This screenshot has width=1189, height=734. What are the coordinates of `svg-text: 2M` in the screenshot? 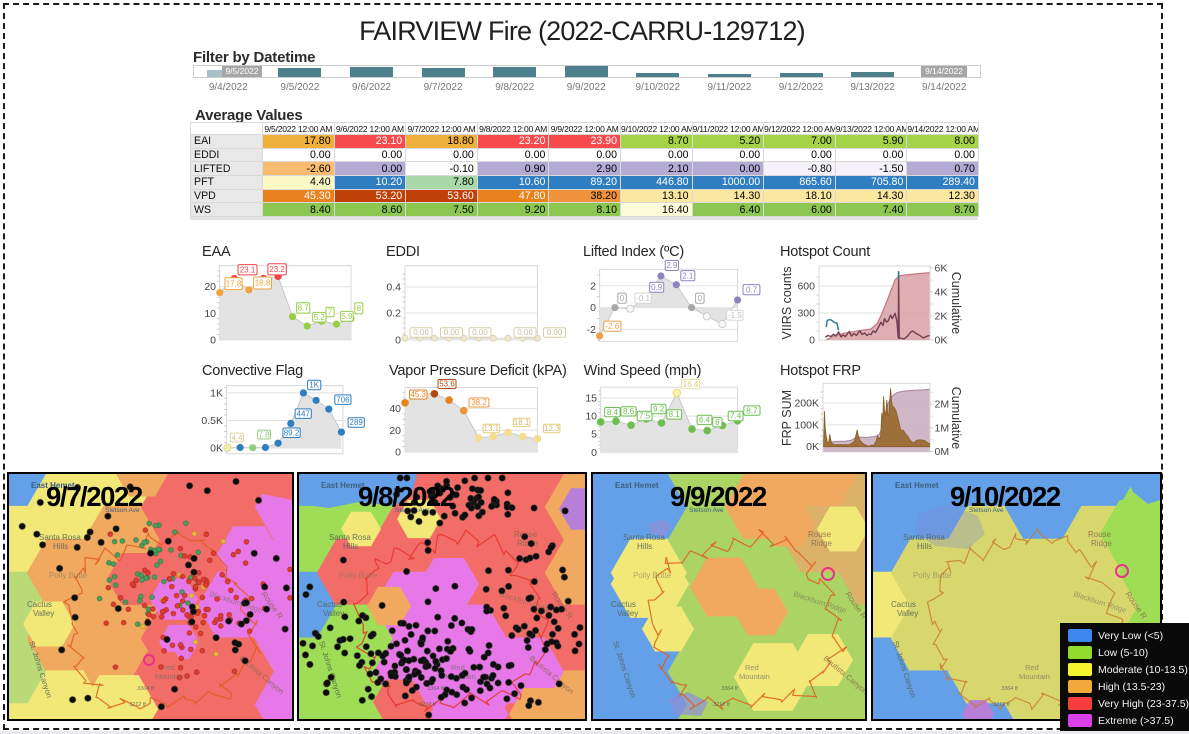 It's located at (942, 405).